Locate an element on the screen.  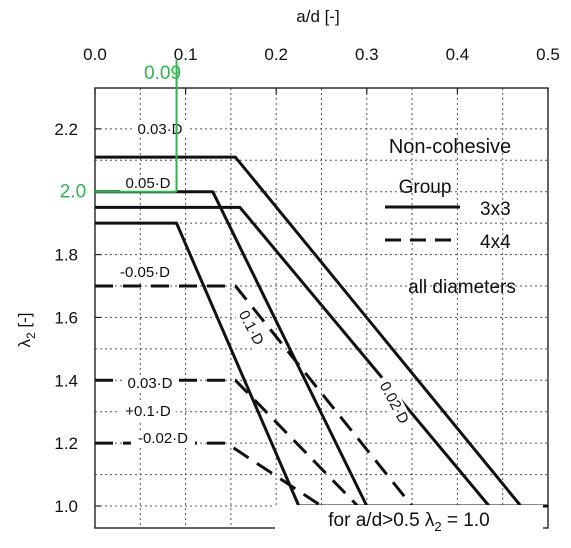
x-tick-label: 0.4 is located at coordinates (458, 54).